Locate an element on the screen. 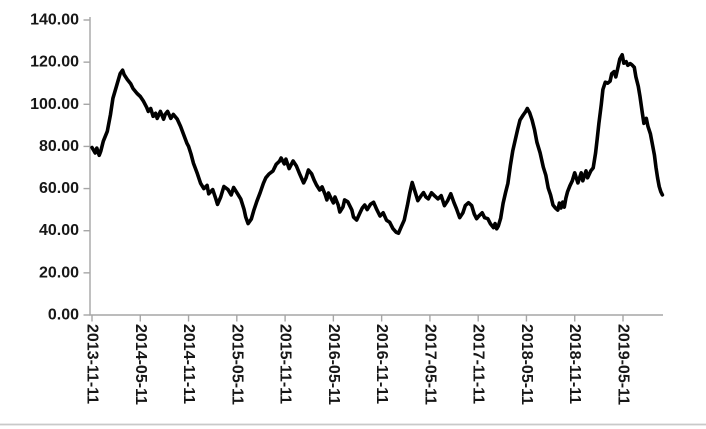 The height and width of the screenshot is (429, 706). x-axis-date-label: 2017-05-11 is located at coordinates (429, 364).